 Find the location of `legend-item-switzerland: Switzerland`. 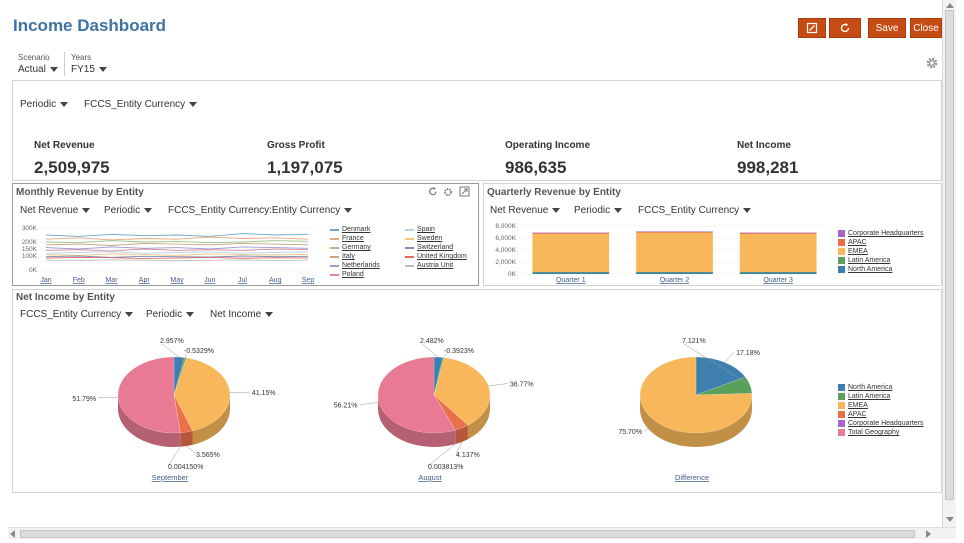

legend-item-switzerland: Switzerland is located at coordinates (436, 247).